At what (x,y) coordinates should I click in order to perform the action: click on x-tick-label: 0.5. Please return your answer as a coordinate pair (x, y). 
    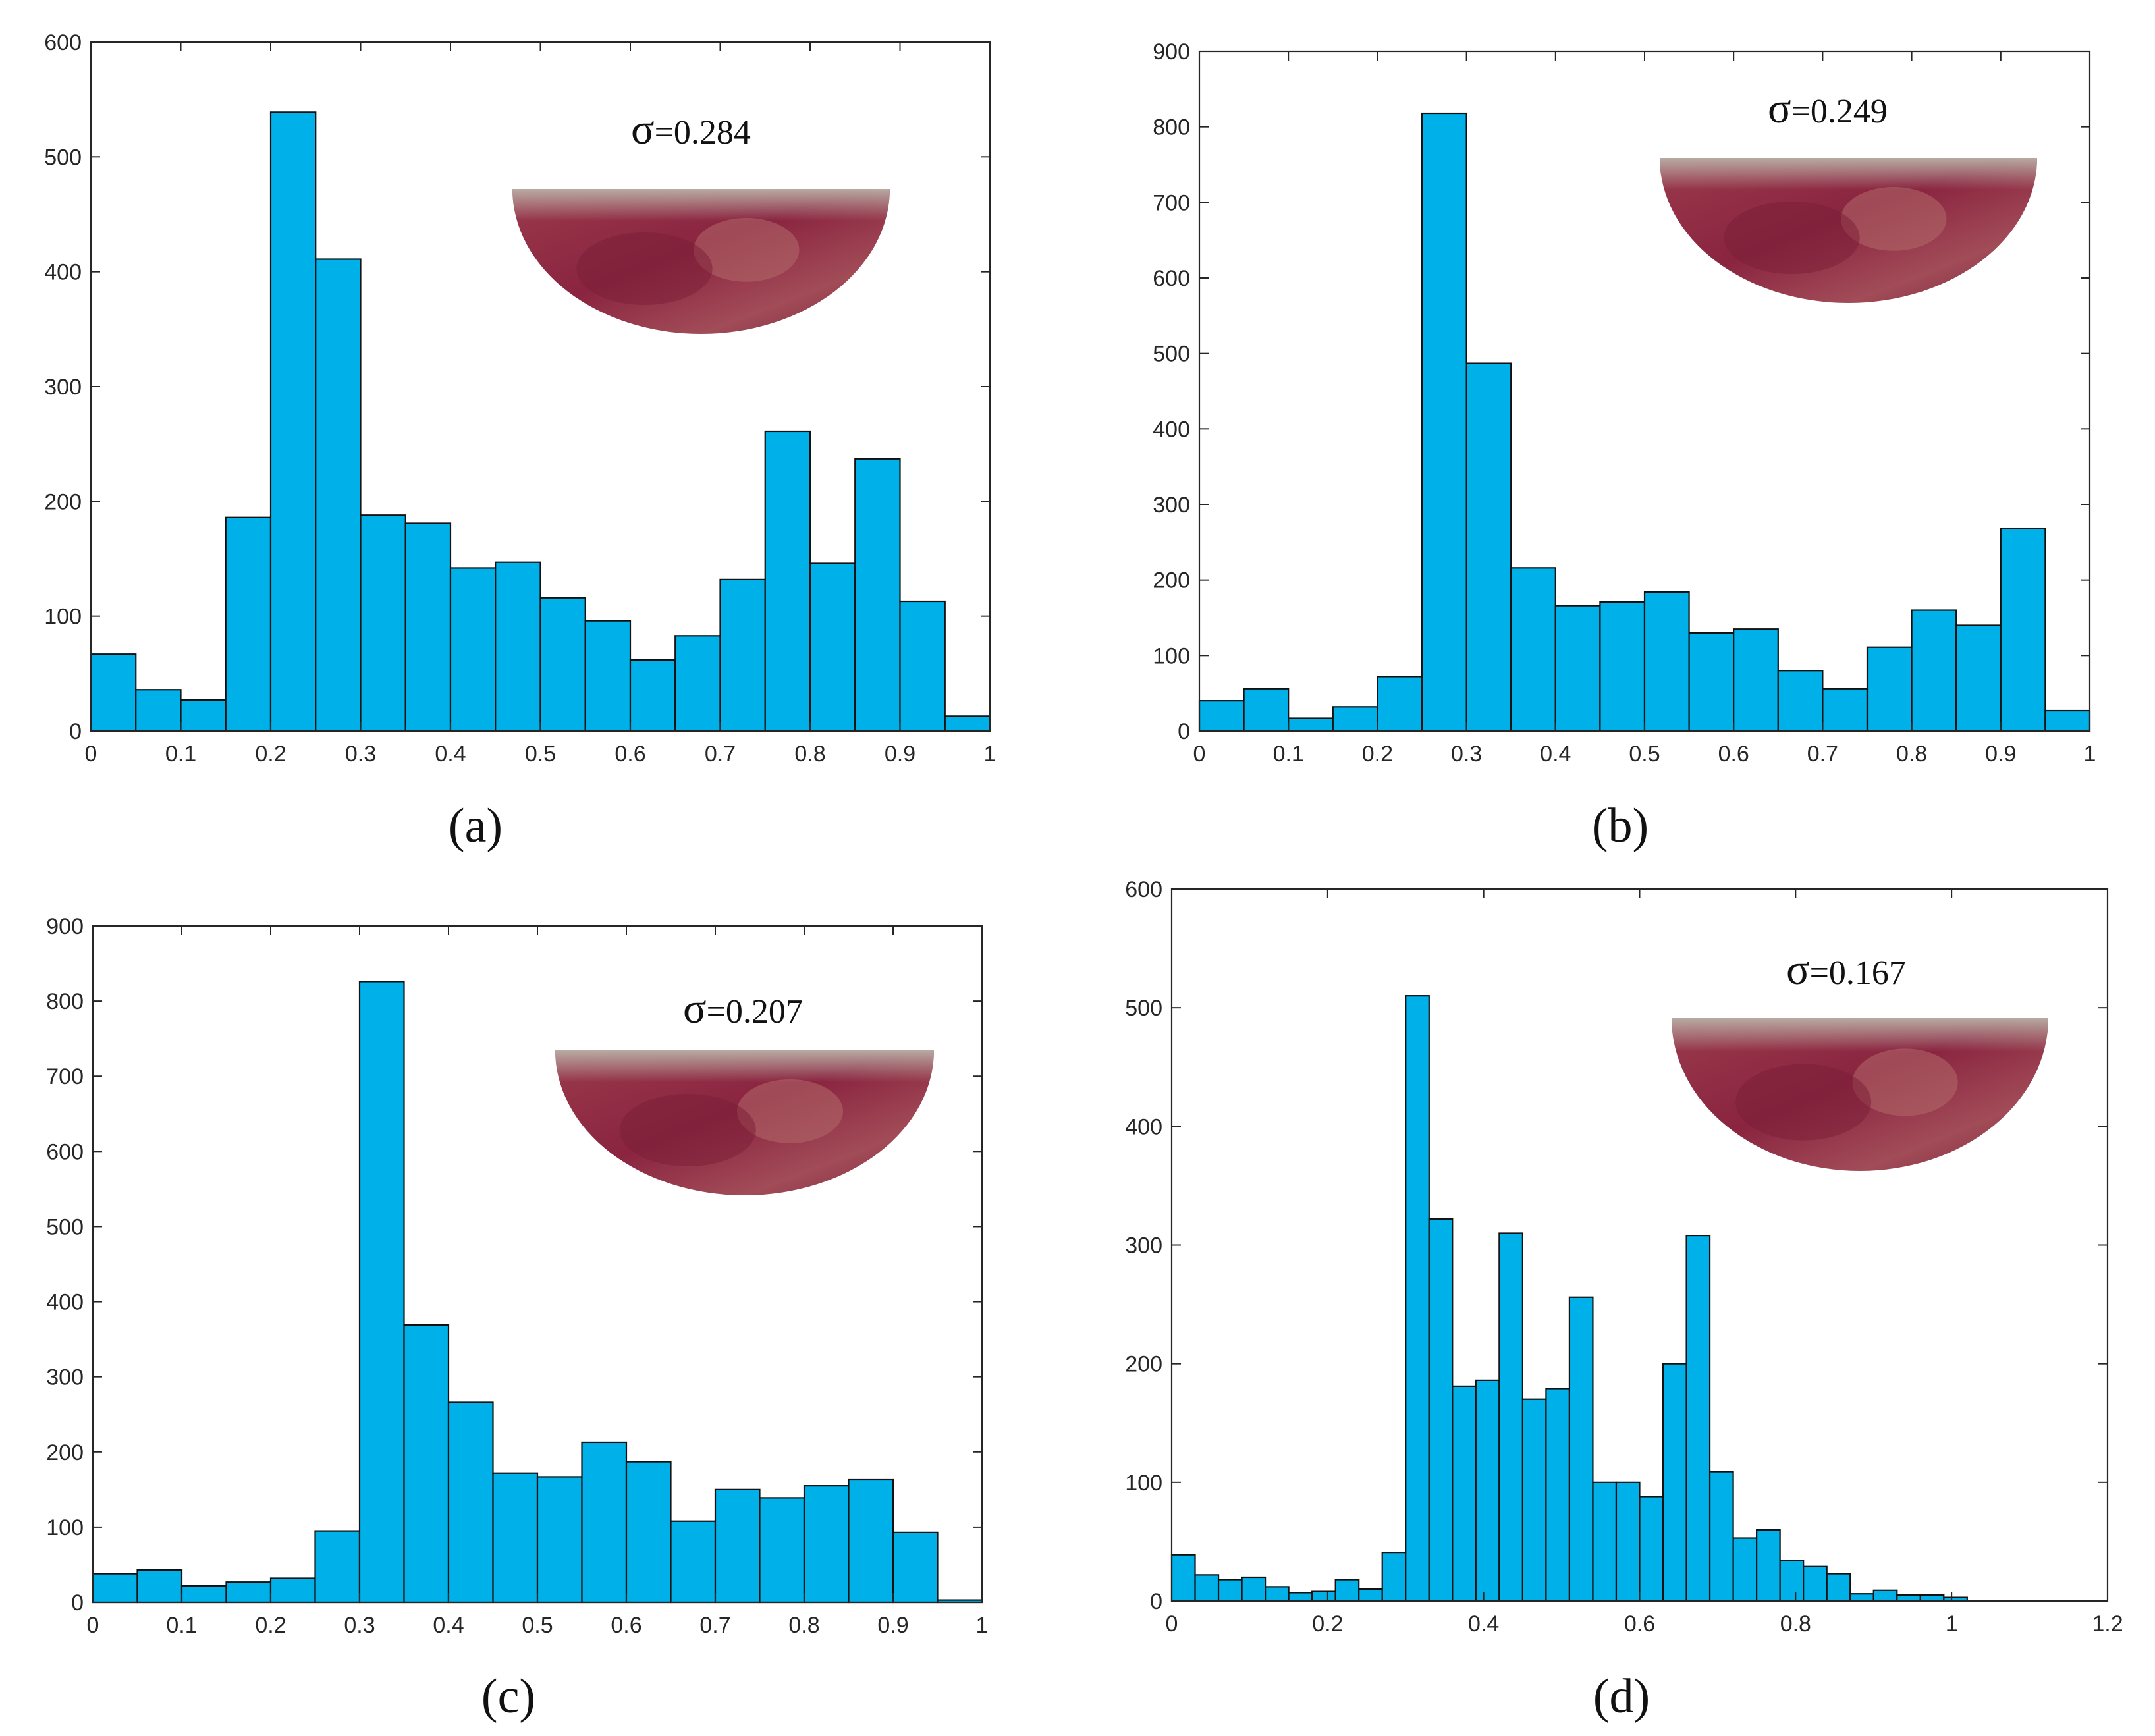
    Looking at the image, I should click on (540, 754).